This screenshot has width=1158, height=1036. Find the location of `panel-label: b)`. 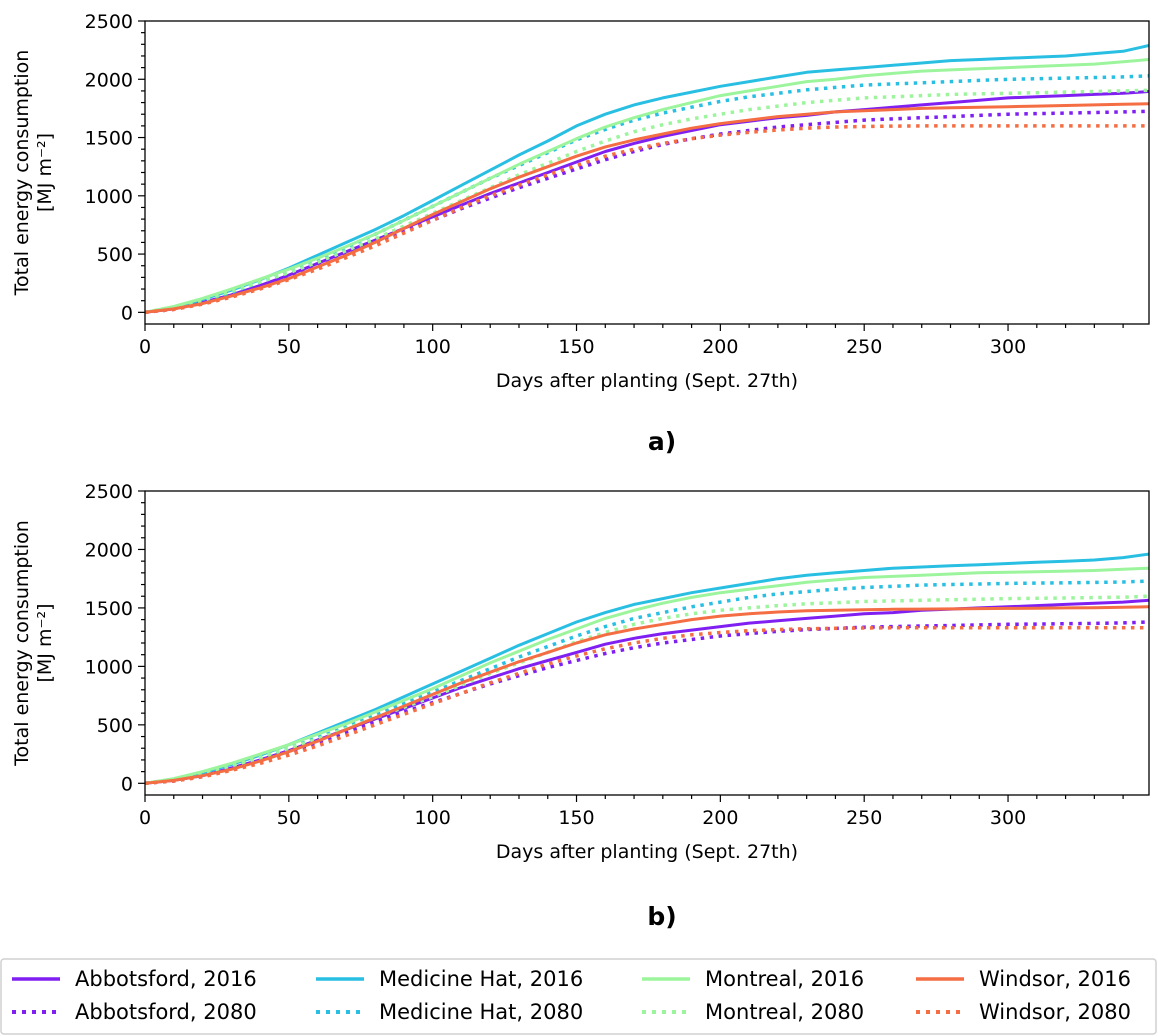

panel-label: b) is located at coordinates (661, 916).